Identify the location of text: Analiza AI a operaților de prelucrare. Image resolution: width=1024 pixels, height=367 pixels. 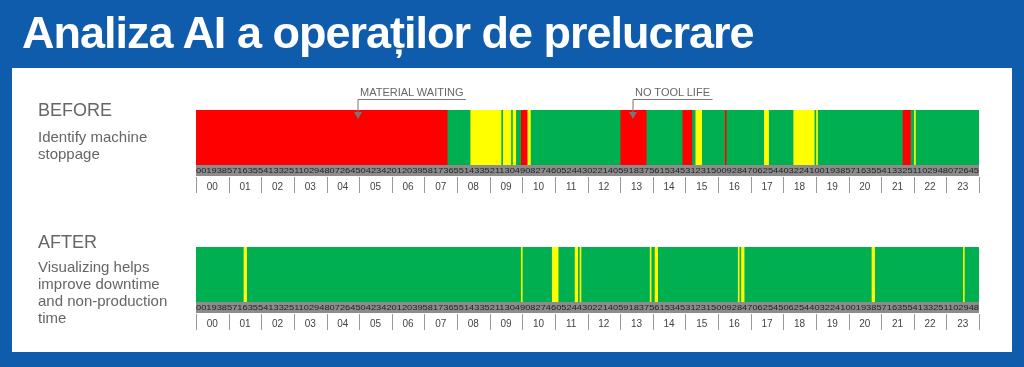
(388, 33).